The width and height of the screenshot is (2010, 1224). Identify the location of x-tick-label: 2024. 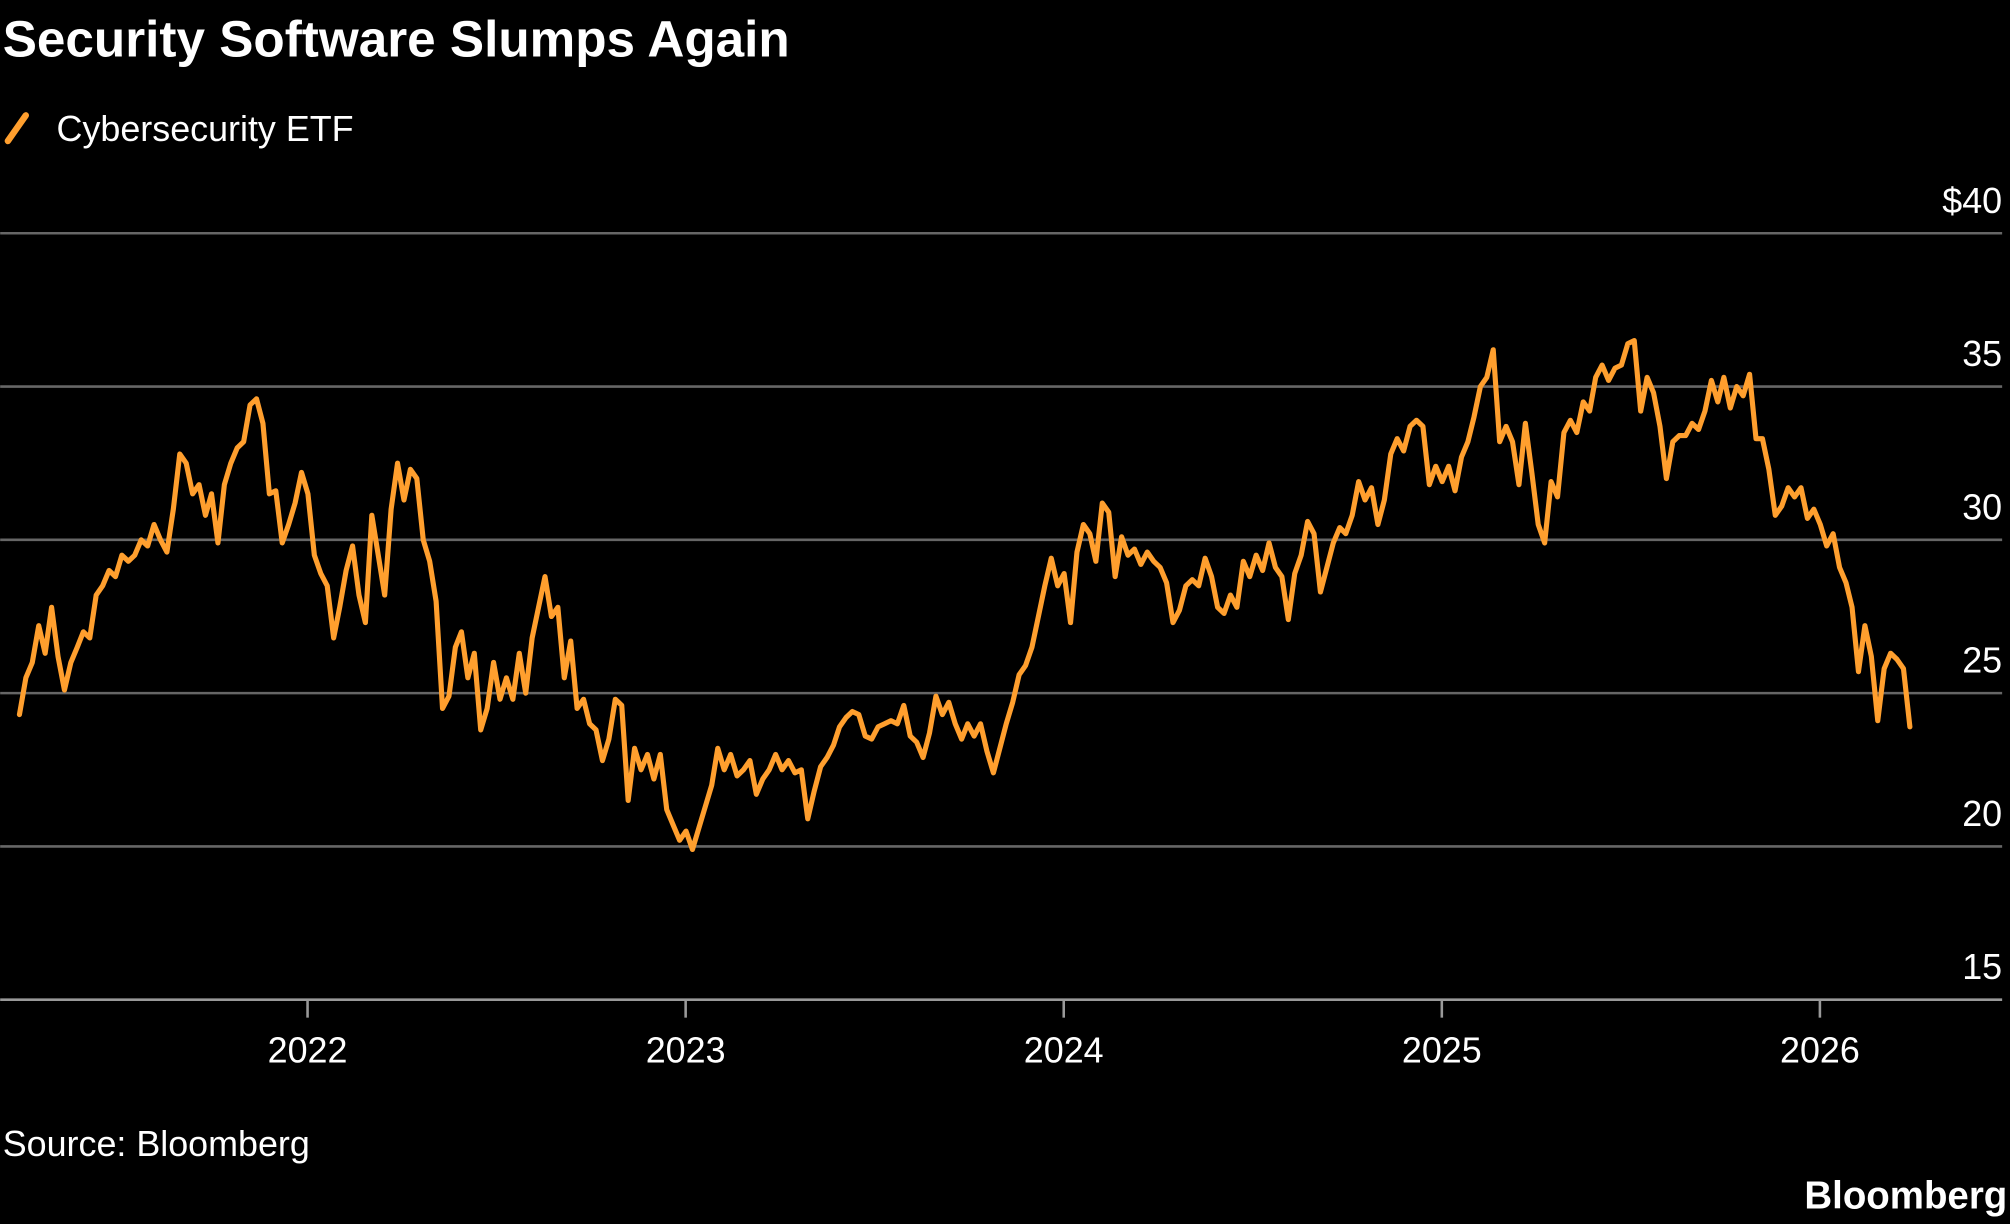
(1064, 1051).